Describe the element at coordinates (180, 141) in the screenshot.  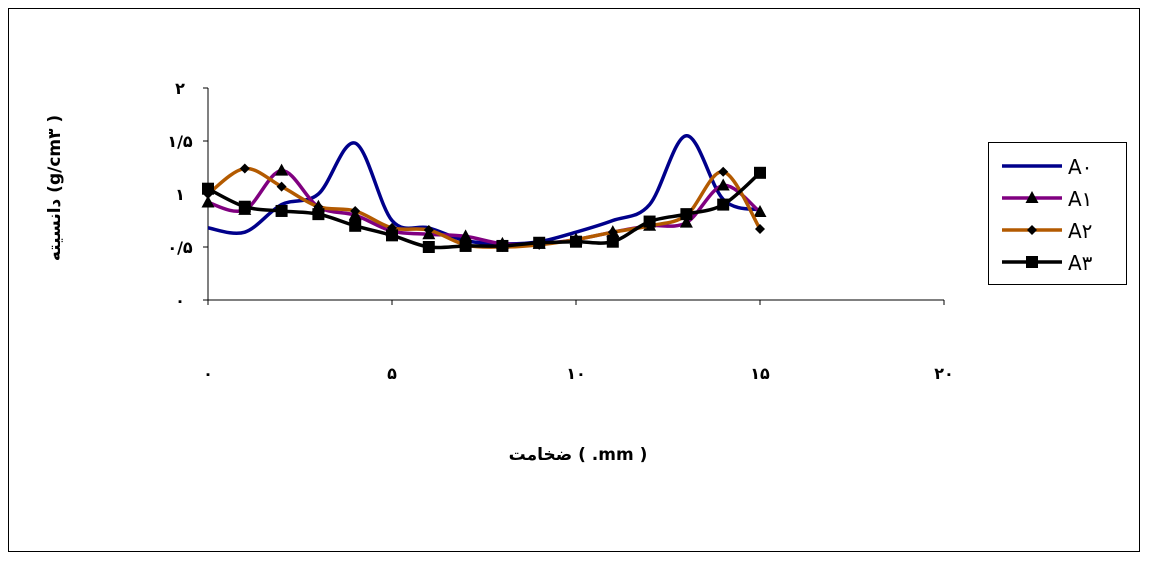
I see `y-tick-label: ۱/۵` at that location.